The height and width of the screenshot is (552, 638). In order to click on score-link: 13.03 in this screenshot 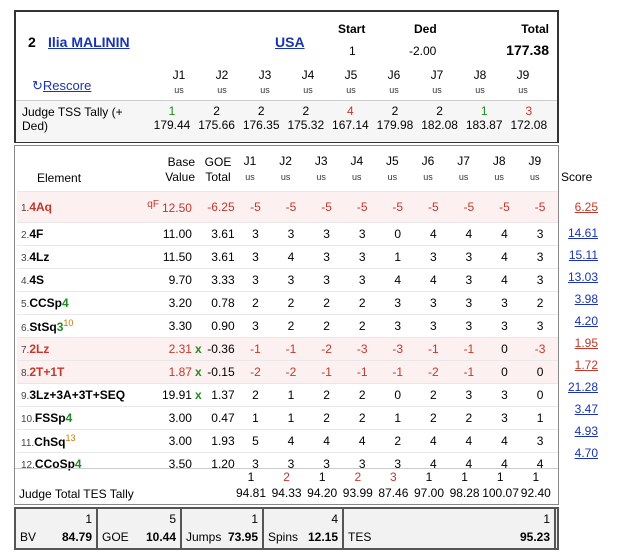, I will do `click(582, 277)`.